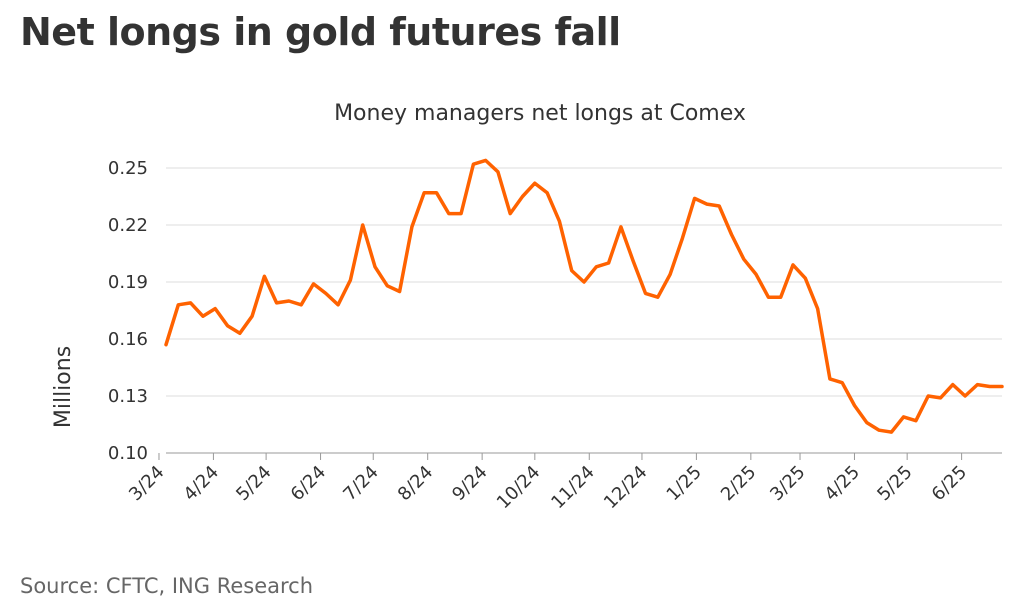 This screenshot has width=1024, height=609. Describe the element at coordinates (167, 586) in the screenshot. I see `source-note: Source: CFTC, ING Research` at that location.